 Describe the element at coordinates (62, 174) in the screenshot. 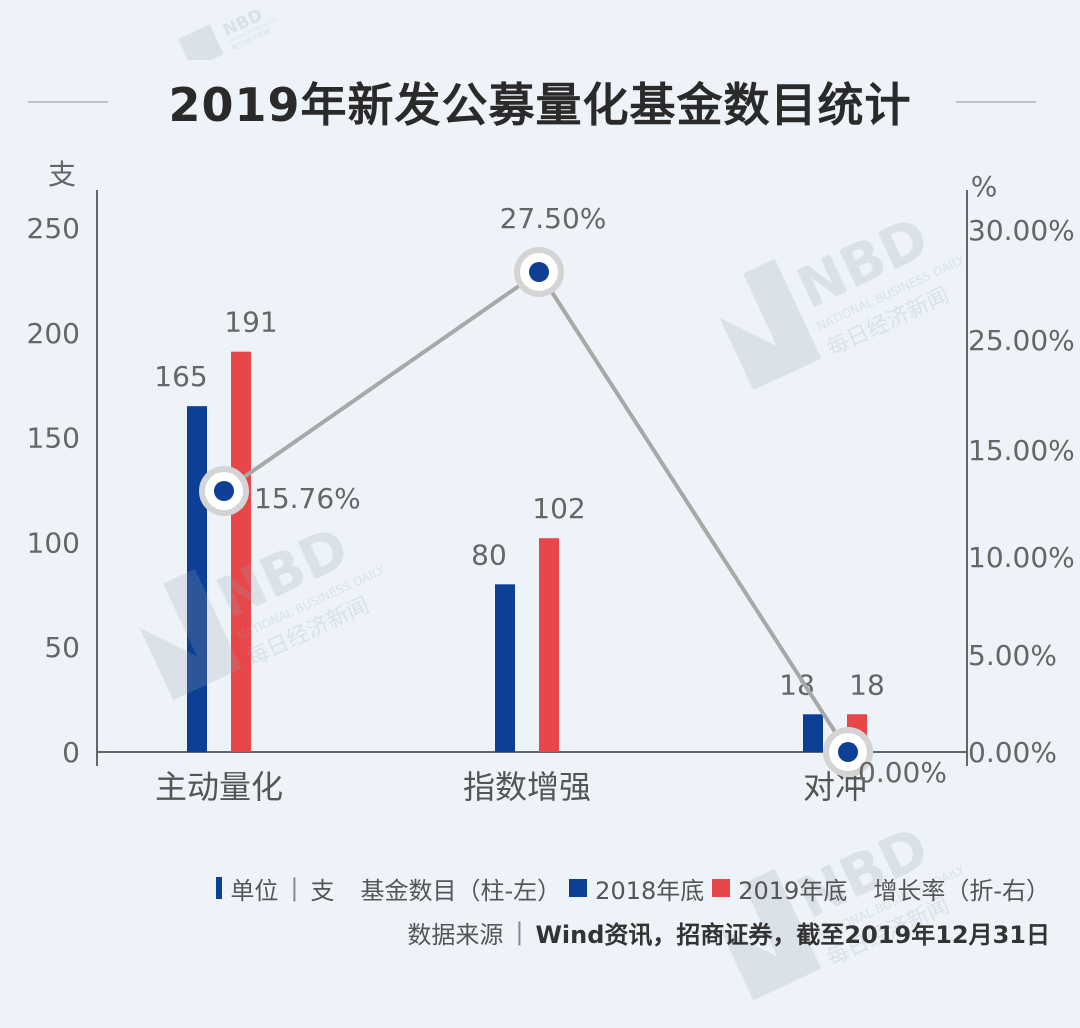

I see `left-axis-unit: 支` at that location.